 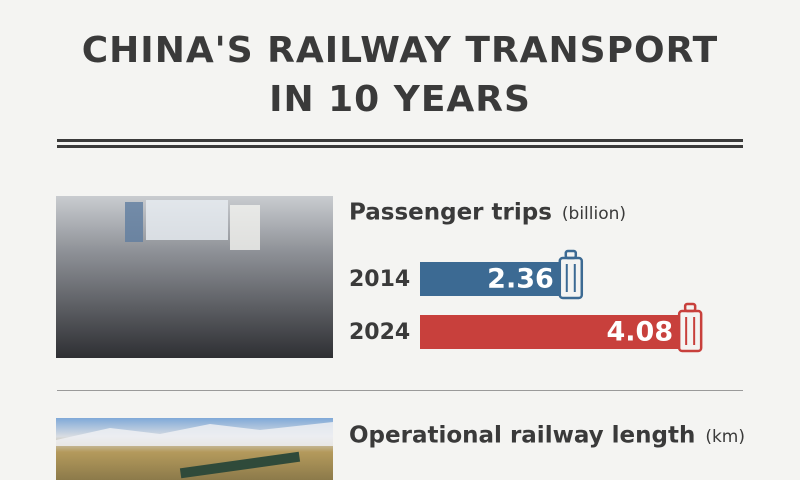 What do you see at coordinates (400, 50) in the screenshot?
I see `title-line: CHINA'S RAILWAY TRANSPORT` at bounding box center [400, 50].